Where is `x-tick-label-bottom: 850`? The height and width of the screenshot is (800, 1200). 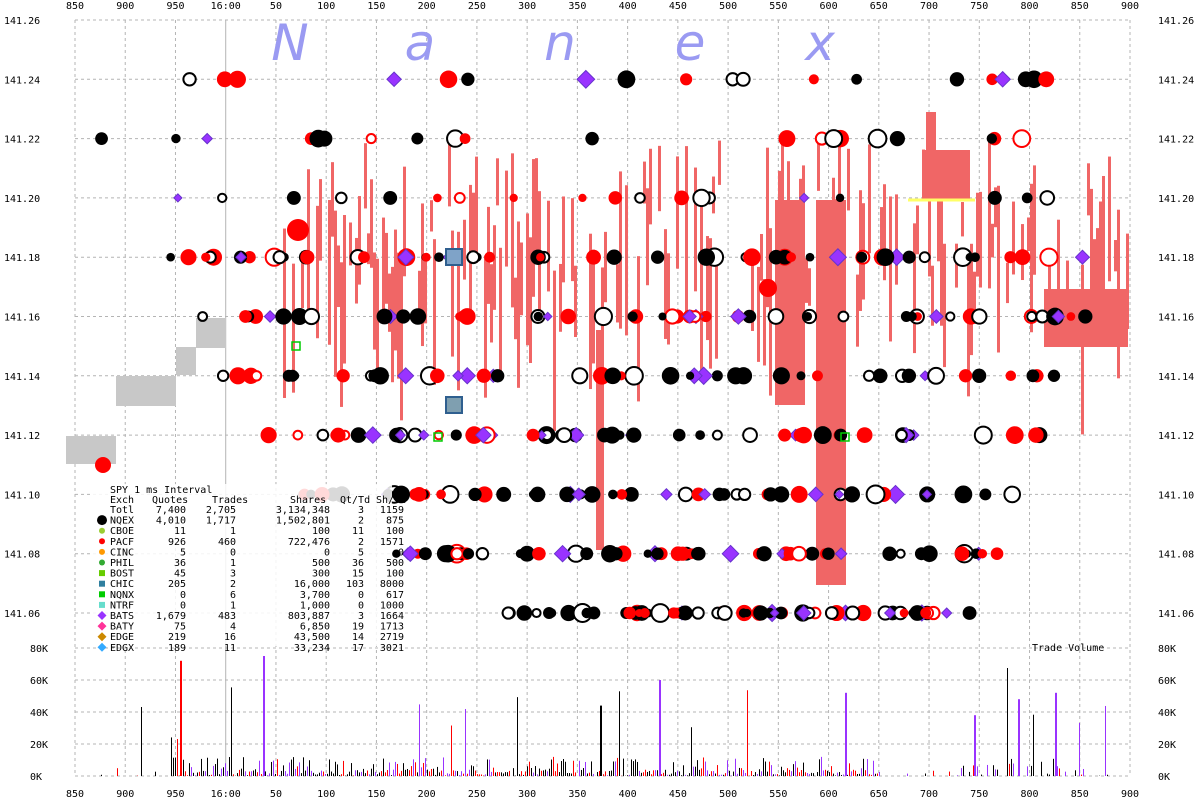 x-tick-label-bottom: 850 is located at coordinates (1080, 794).